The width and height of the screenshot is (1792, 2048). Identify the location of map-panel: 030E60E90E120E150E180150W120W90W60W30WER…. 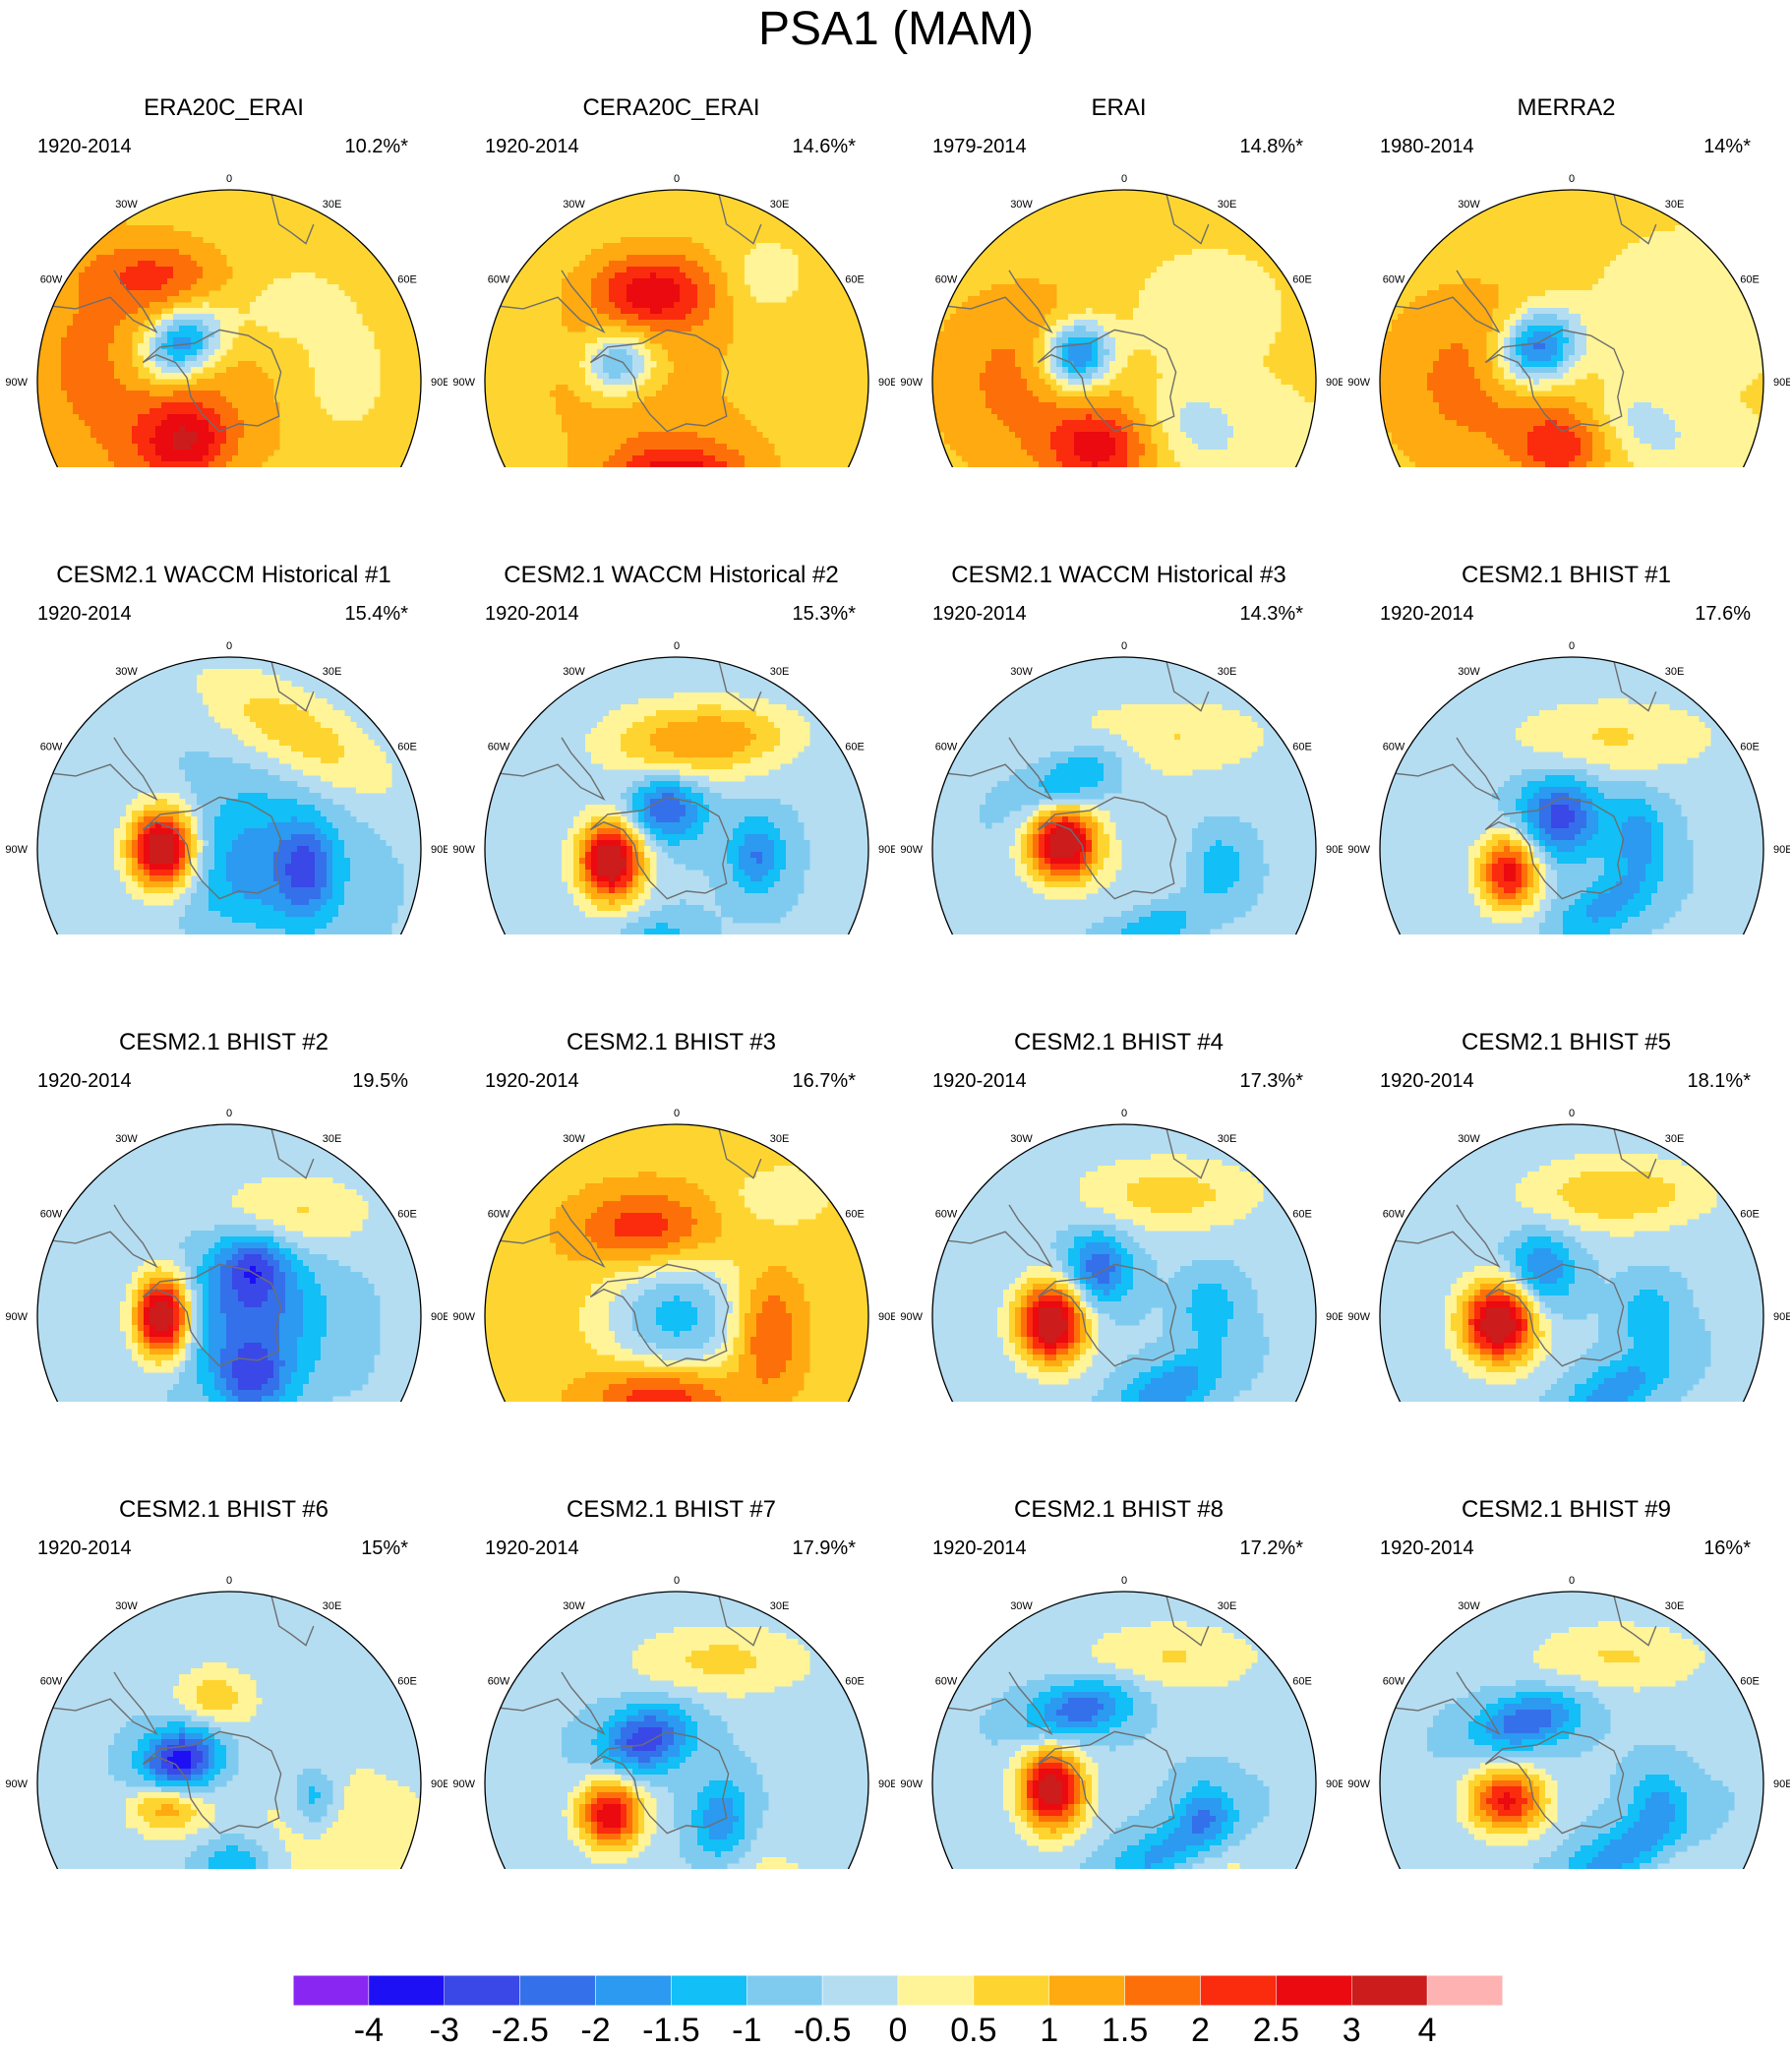
(224, 233).